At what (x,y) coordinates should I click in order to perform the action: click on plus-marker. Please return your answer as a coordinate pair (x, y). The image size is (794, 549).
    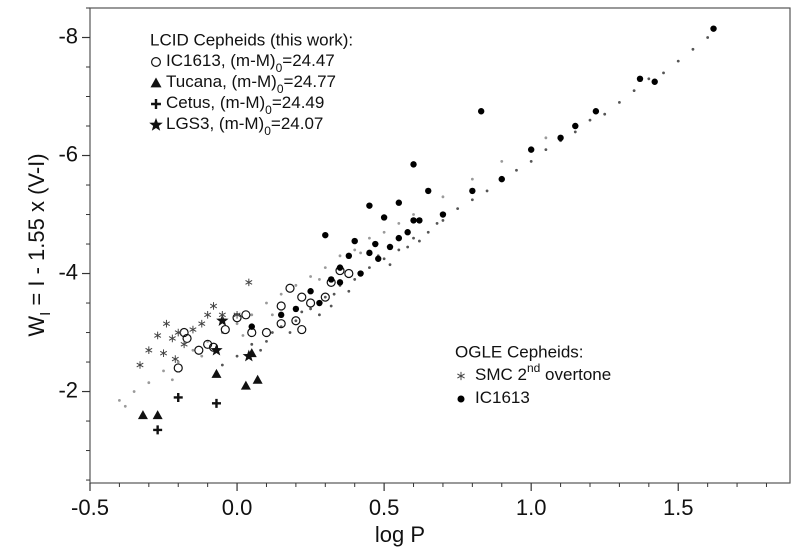
    Looking at the image, I should click on (158, 430).